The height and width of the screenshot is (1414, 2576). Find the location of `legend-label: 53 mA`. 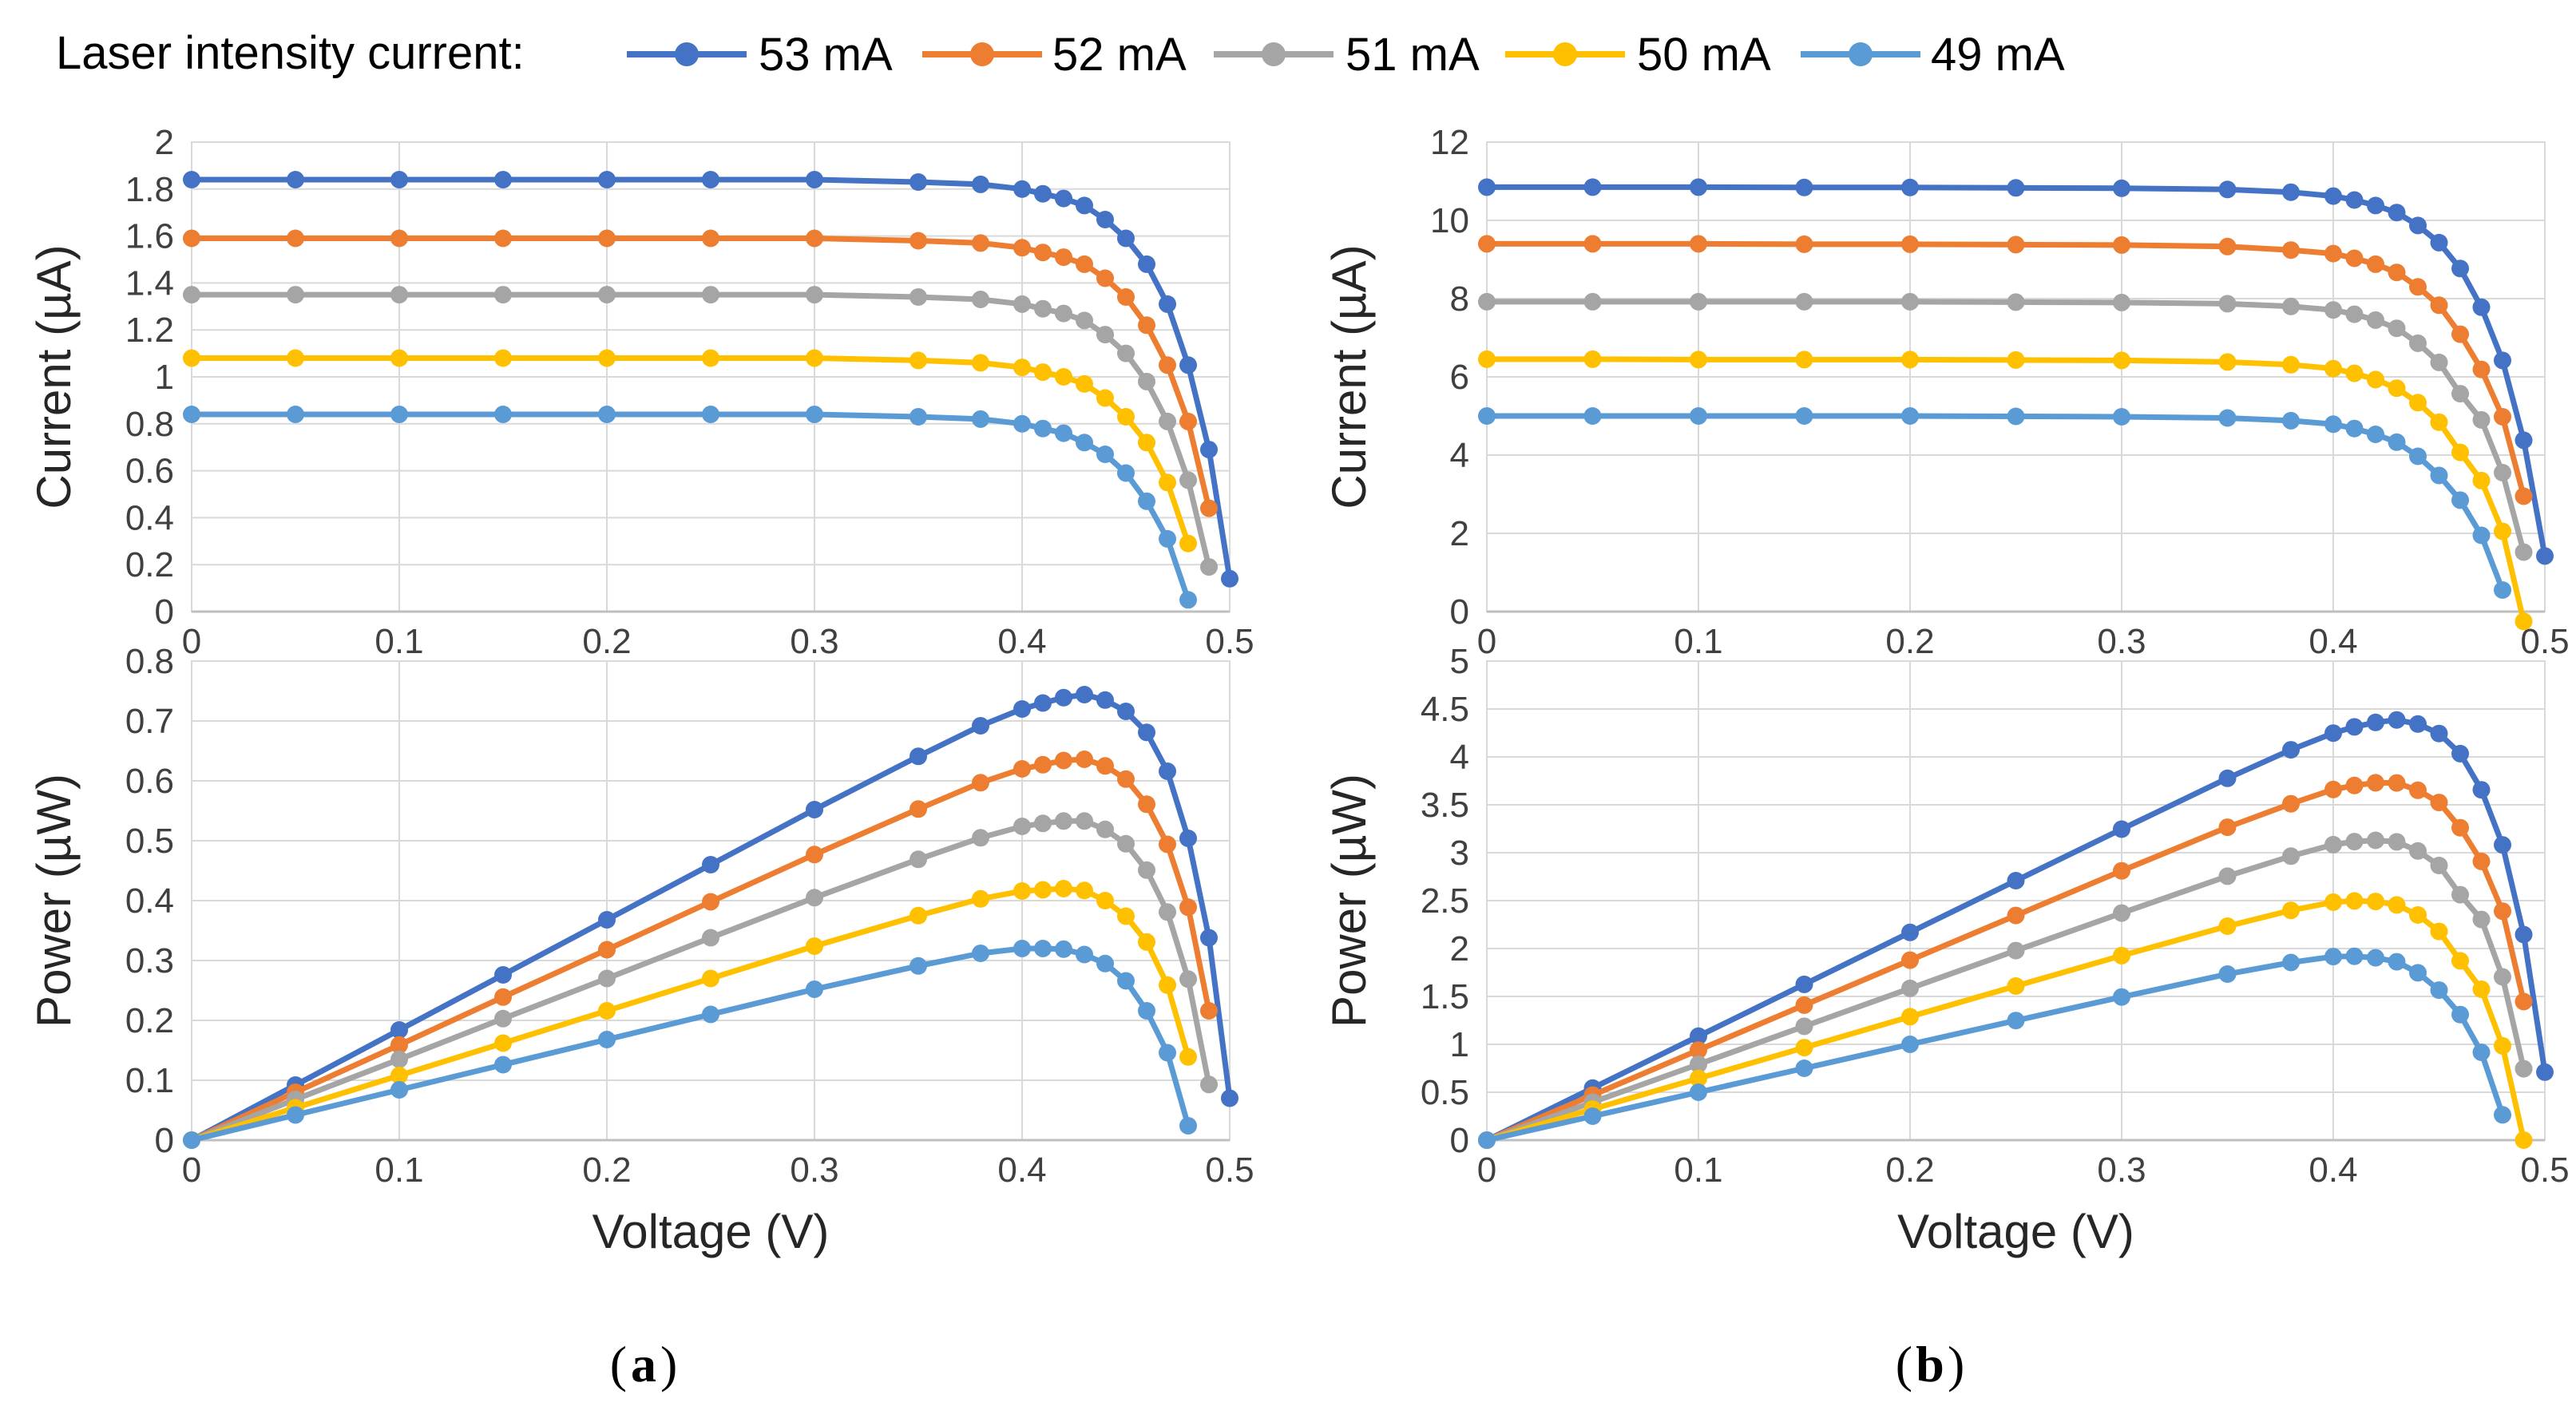

legend-label: 53 mA is located at coordinates (826, 55).